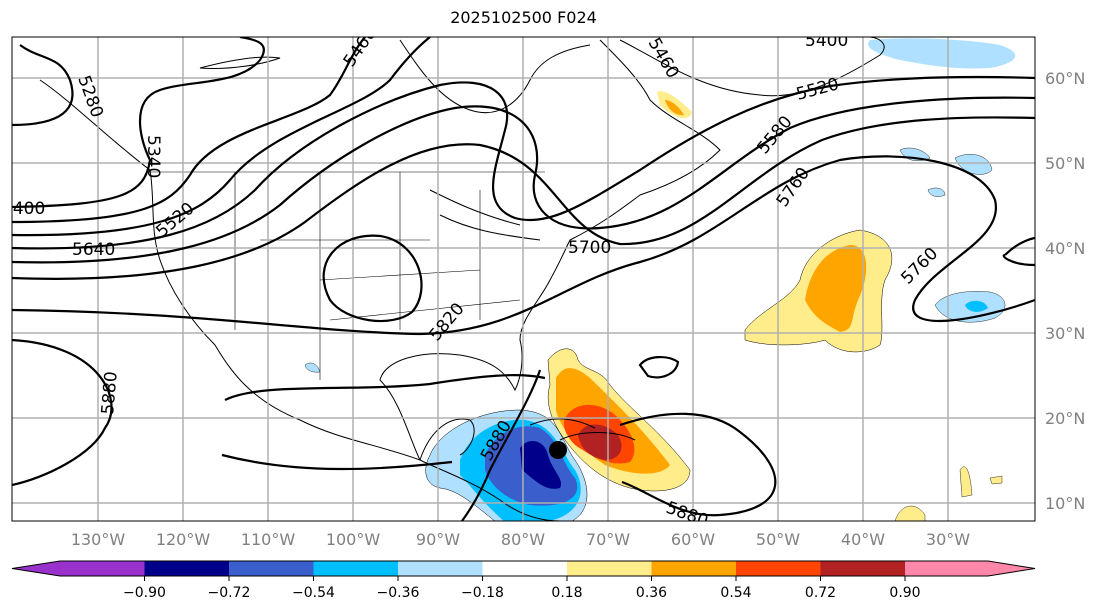  I want to click on contour-label: 5640, so click(93, 250).